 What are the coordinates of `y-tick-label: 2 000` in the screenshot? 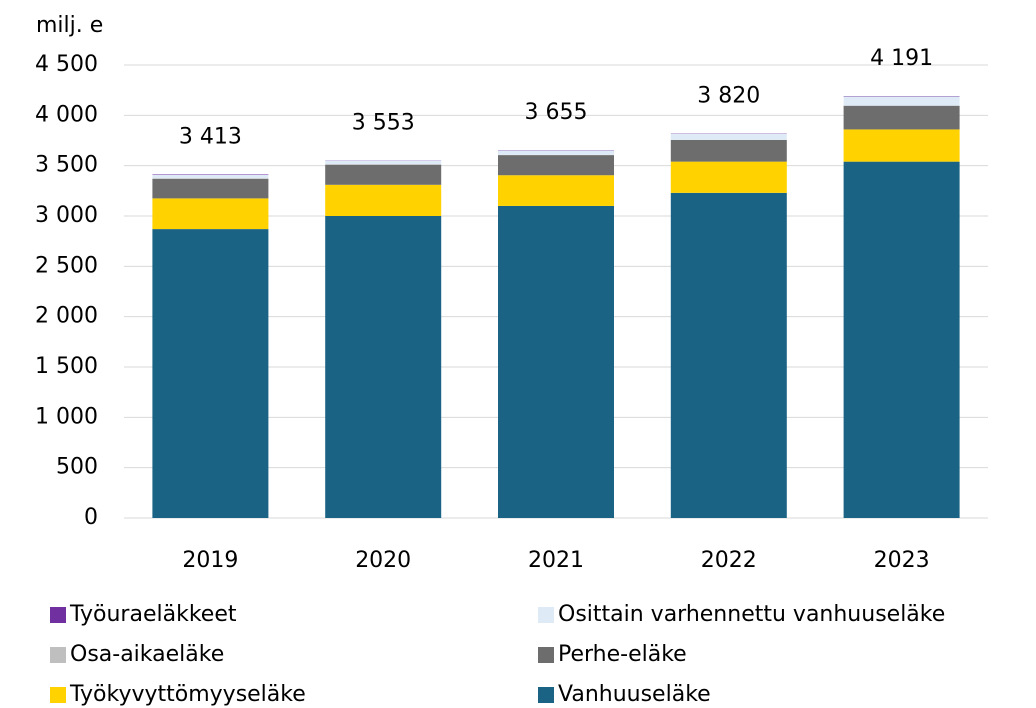 It's located at (66, 316).